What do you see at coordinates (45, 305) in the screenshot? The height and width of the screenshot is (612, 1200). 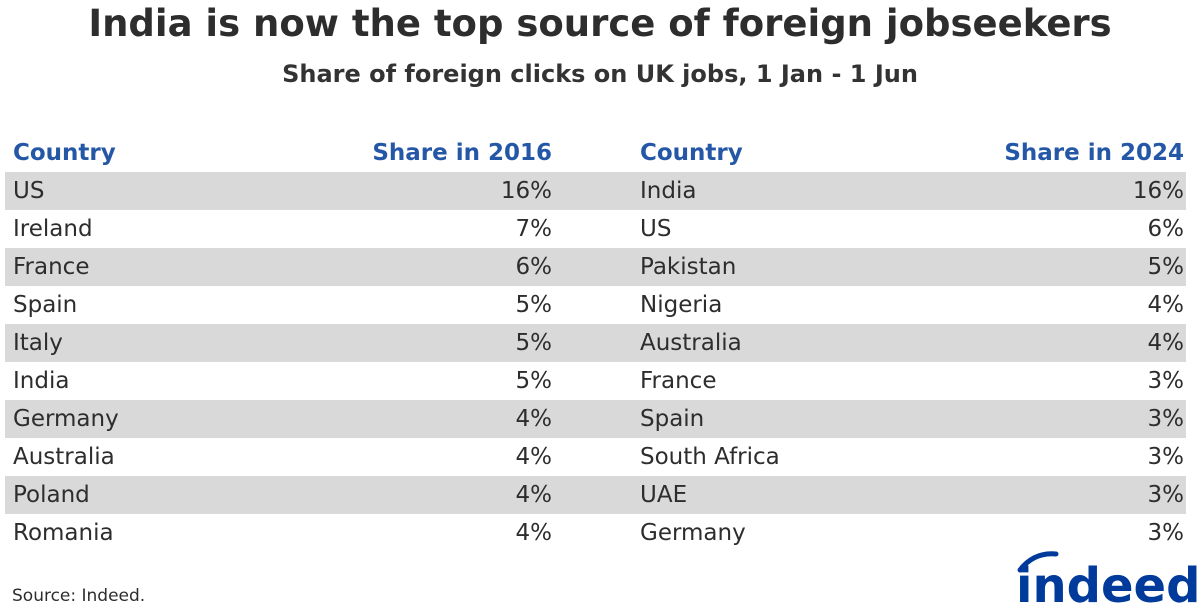 I see `country-2016-cell: Spain` at bounding box center [45, 305].